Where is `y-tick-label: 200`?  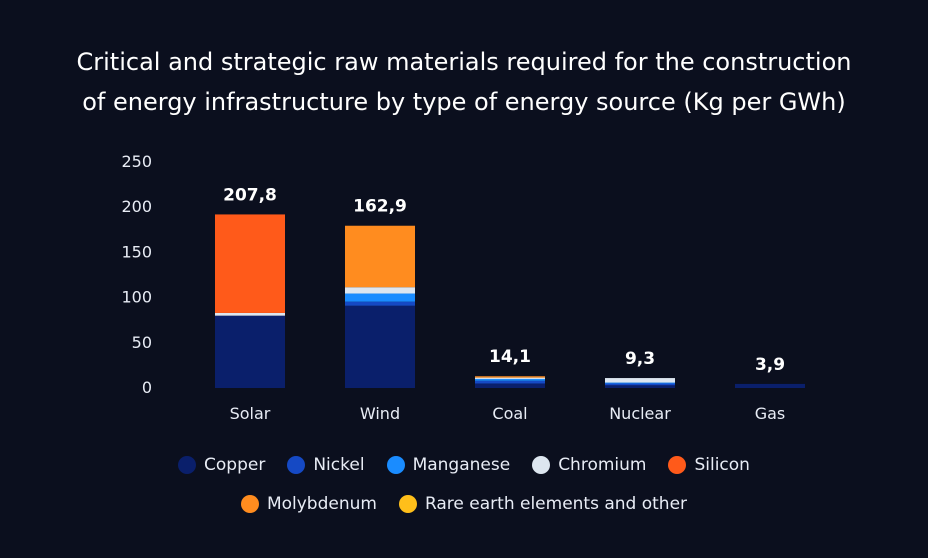 y-tick-label: 200 is located at coordinates (136, 206).